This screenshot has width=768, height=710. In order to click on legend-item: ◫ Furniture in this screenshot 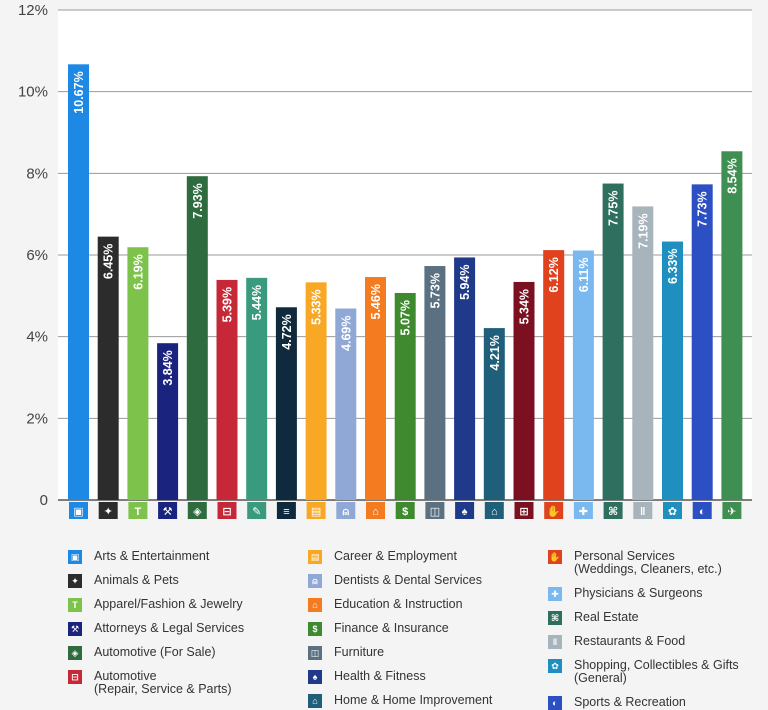, I will do `click(346, 653)`.